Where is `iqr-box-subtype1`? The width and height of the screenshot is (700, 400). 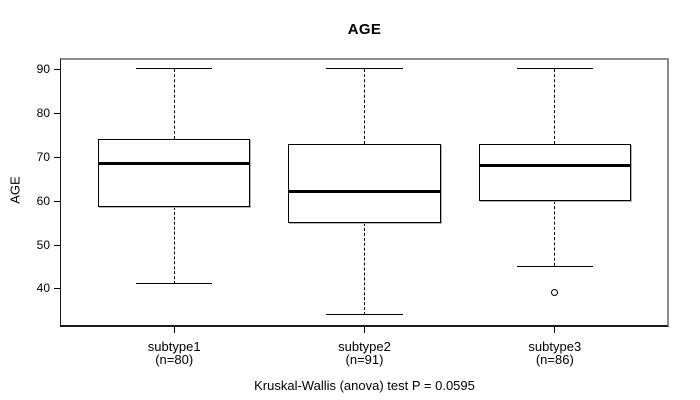
iqr-box-subtype1 is located at coordinates (174, 173).